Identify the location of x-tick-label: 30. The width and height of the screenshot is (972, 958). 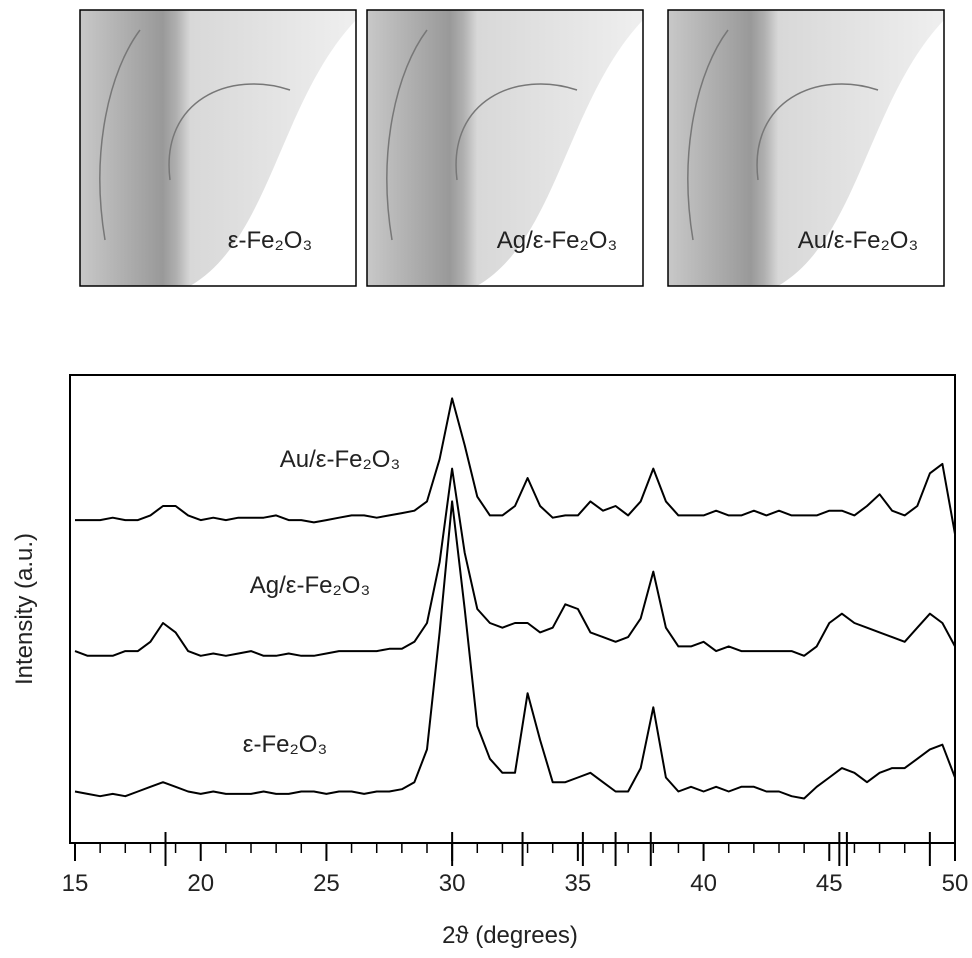
(452, 883).